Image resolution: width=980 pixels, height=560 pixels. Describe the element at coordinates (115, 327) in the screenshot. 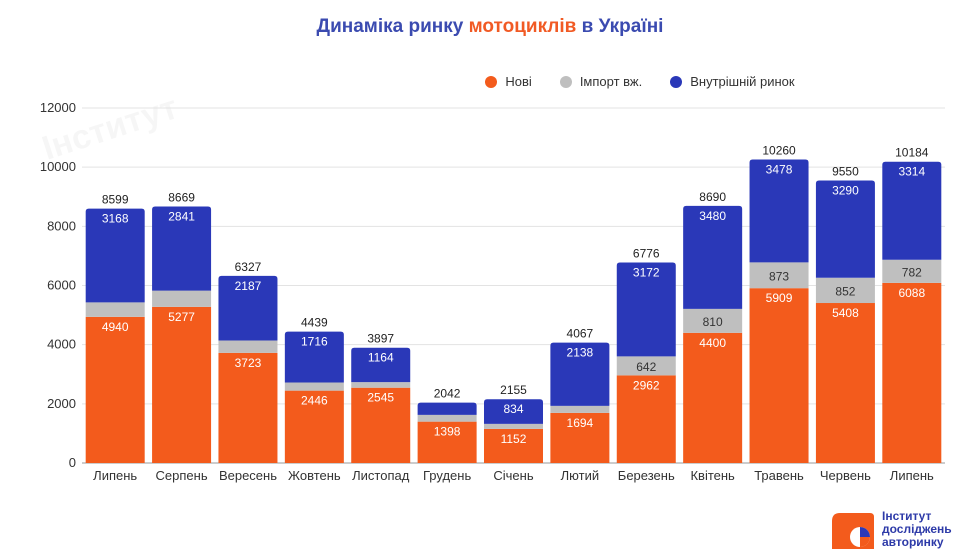

I see `data-label: 4940` at that location.